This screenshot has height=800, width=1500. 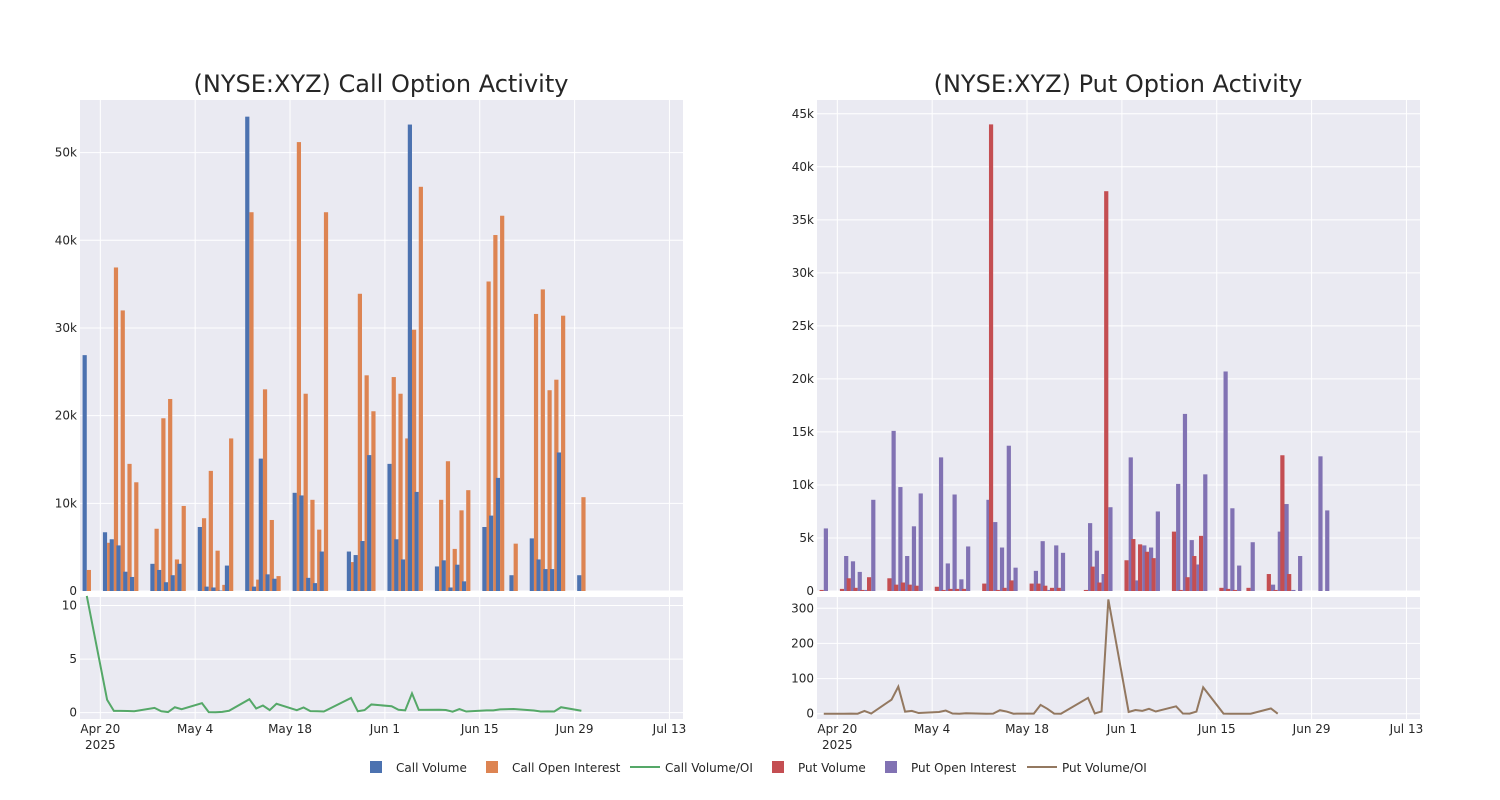 What do you see at coordinates (73, 659) in the screenshot?
I see `ratio-tick-label: 5` at bounding box center [73, 659].